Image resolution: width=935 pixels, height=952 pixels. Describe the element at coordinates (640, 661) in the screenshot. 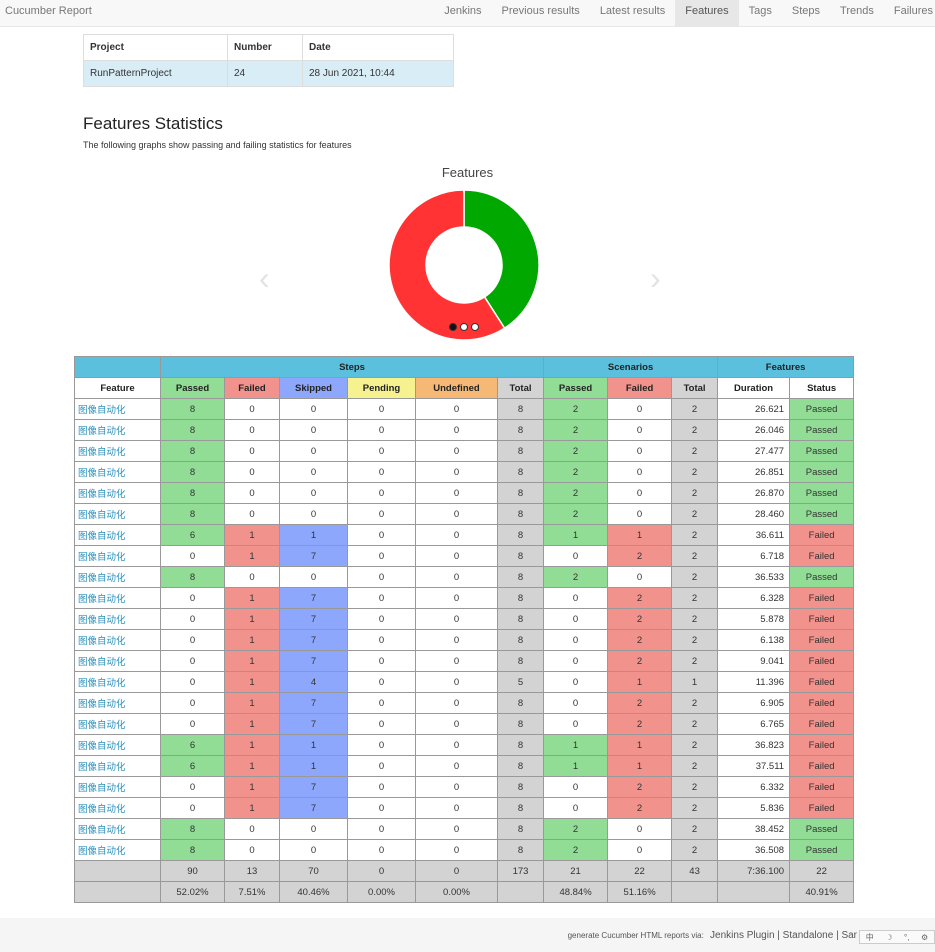

I see `cell-failed: 2` at that location.